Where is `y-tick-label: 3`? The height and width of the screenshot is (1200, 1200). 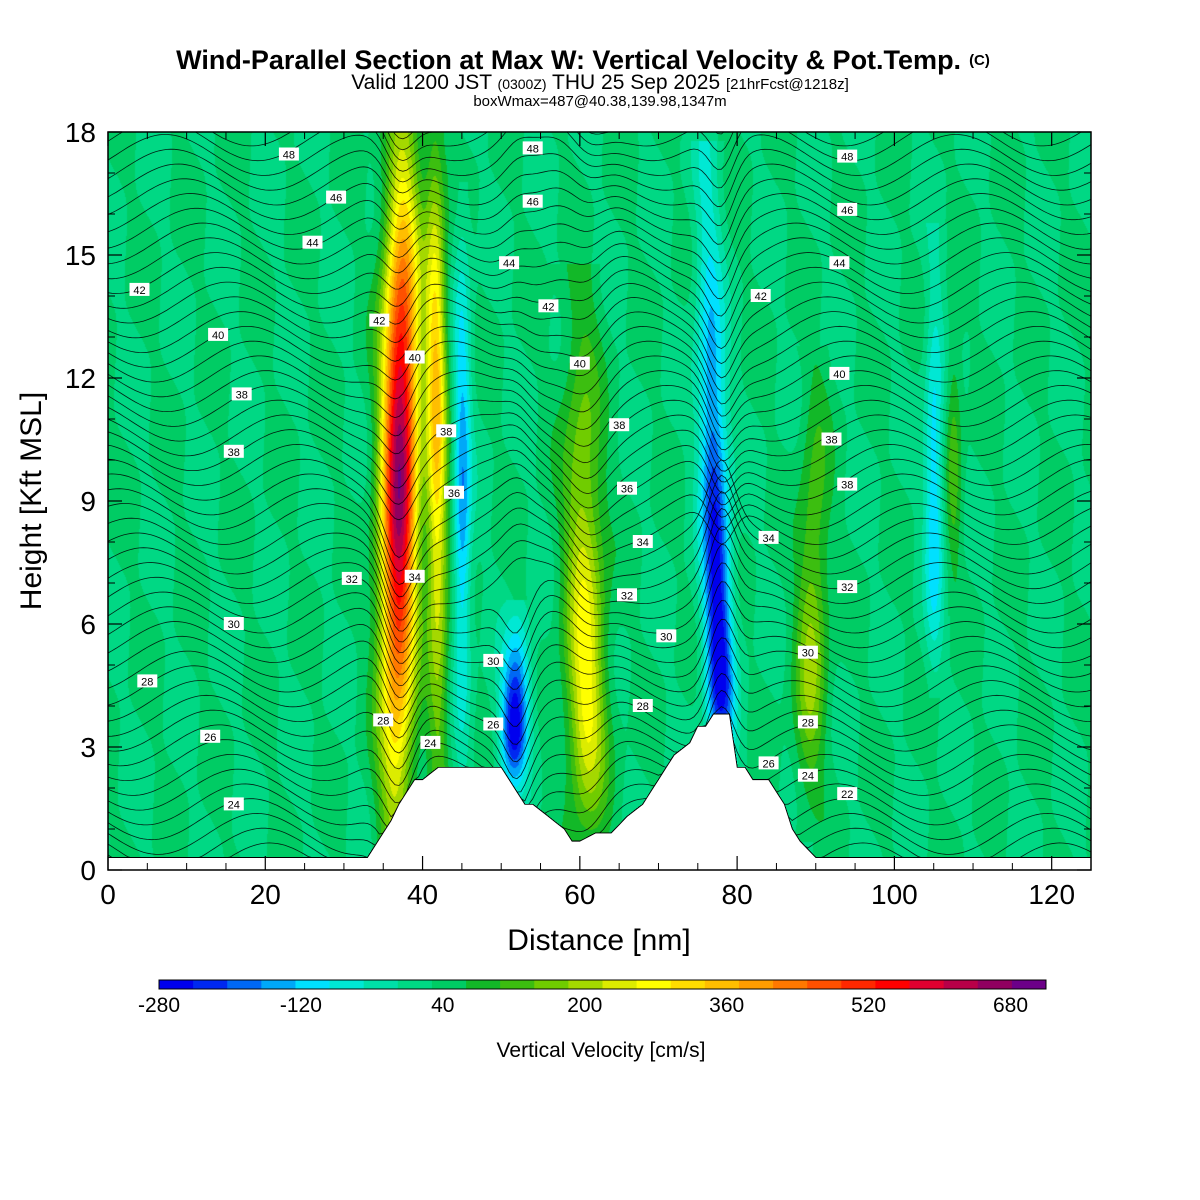 y-tick-label: 3 is located at coordinates (88, 747).